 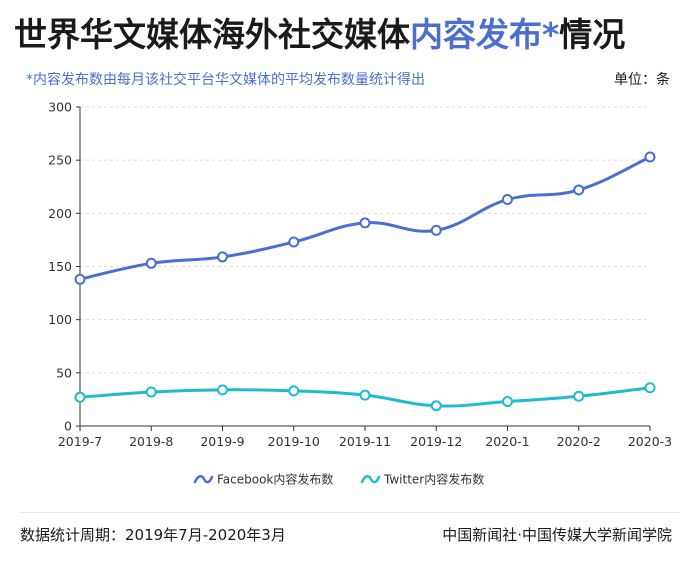 I want to click on y-tick-label: 50, so click(x=64, y=372).